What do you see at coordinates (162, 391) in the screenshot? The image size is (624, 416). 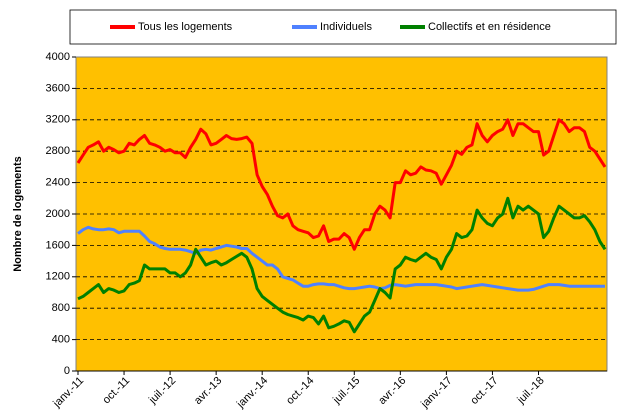 I see `x-tick-label: juil.-12` at bounding box center [162, 391].